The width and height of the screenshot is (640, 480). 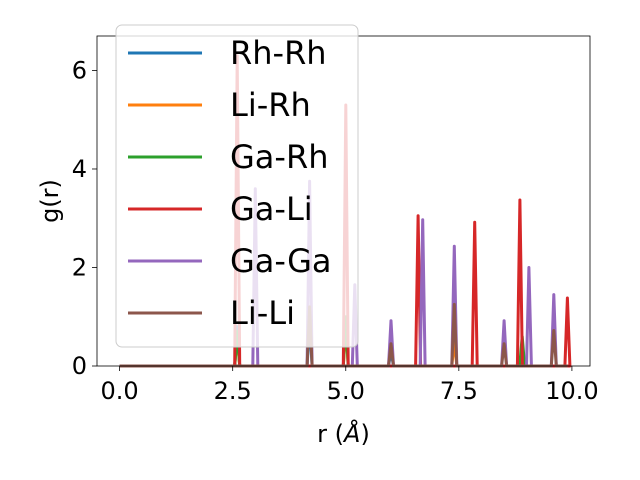 I want to click on x-tick-label: 0.0, so click(x=120, y=391).